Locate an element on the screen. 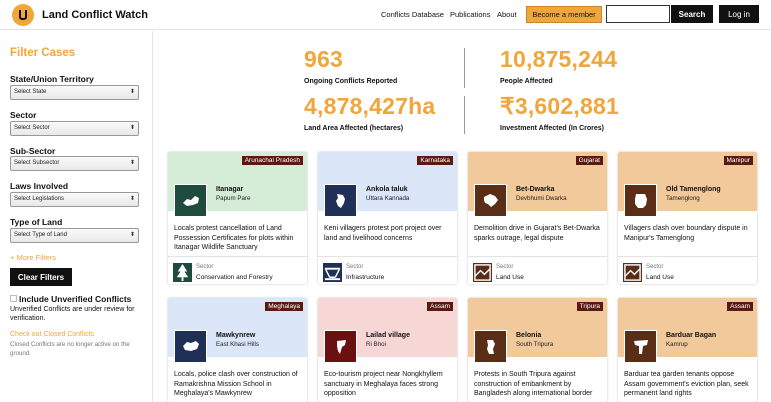 The height and width of the screenshot is (402, 771). brand: Land Conflict Watch is located at coordinates (80, 15).